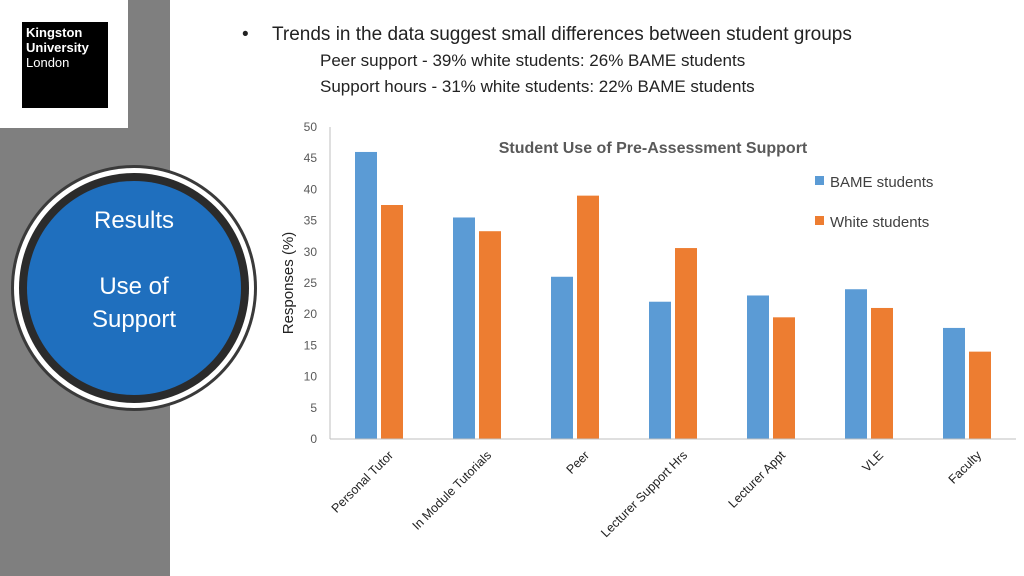 The height and width of the screenshot is (576, 1024). What do you see at coordinates (653, 148) in the screenshot?
I see `chart-title: Student Use of Pre-Assessment Support` at bounding box center [653, 148].